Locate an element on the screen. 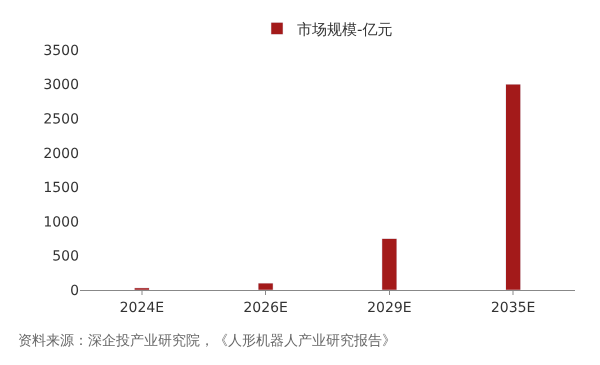 Image resolution: width=600 pixels, height=365 pixels. y-tick-label: 0 is located at coordinates (74, 290).